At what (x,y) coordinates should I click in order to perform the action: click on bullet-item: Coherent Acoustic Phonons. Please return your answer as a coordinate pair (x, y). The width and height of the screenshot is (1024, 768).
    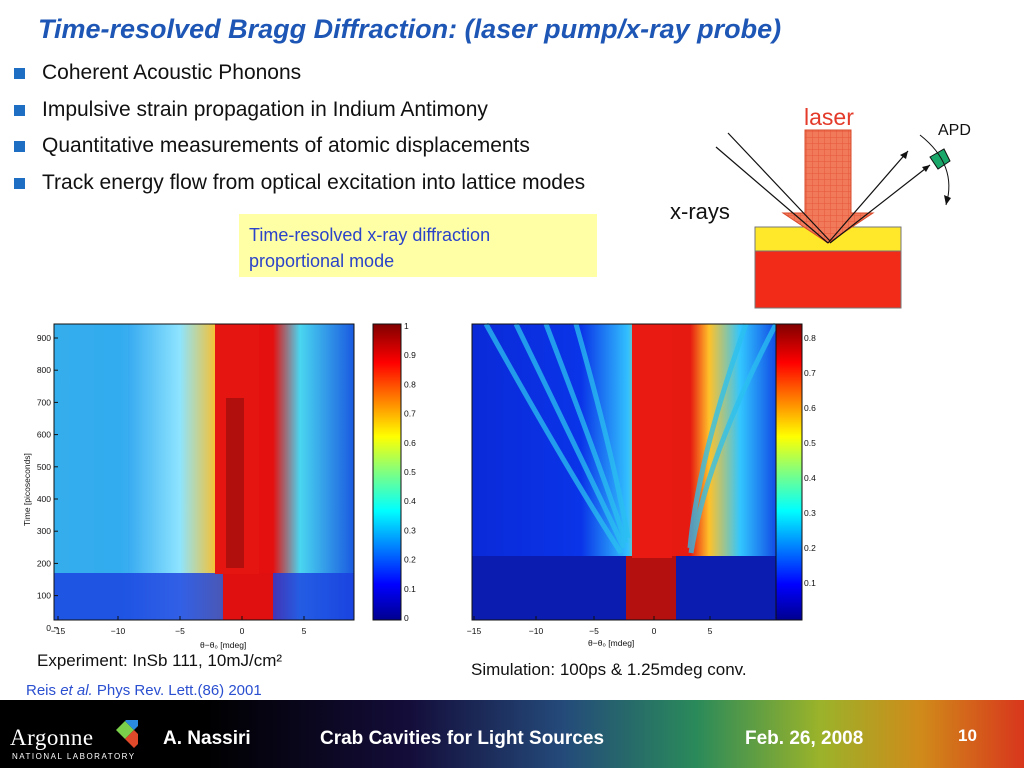
    Looking at the image, I should click on (299, 78).